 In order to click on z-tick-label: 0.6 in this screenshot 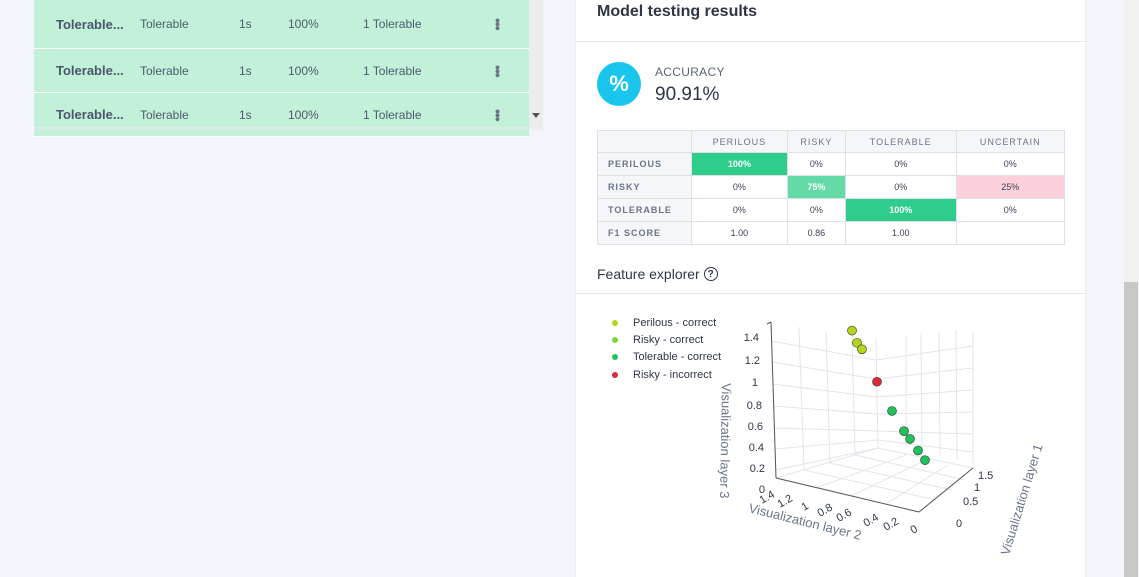, I will do `click(755, 427)`.